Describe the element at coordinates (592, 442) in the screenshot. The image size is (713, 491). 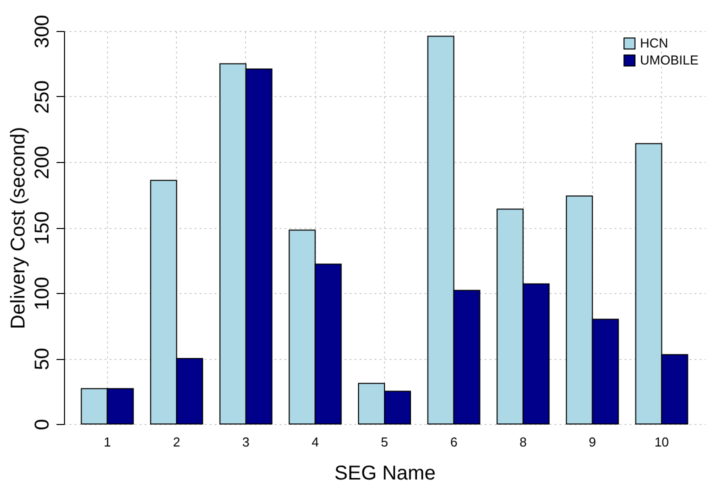
I see `x-tick-label: 9` at that location.